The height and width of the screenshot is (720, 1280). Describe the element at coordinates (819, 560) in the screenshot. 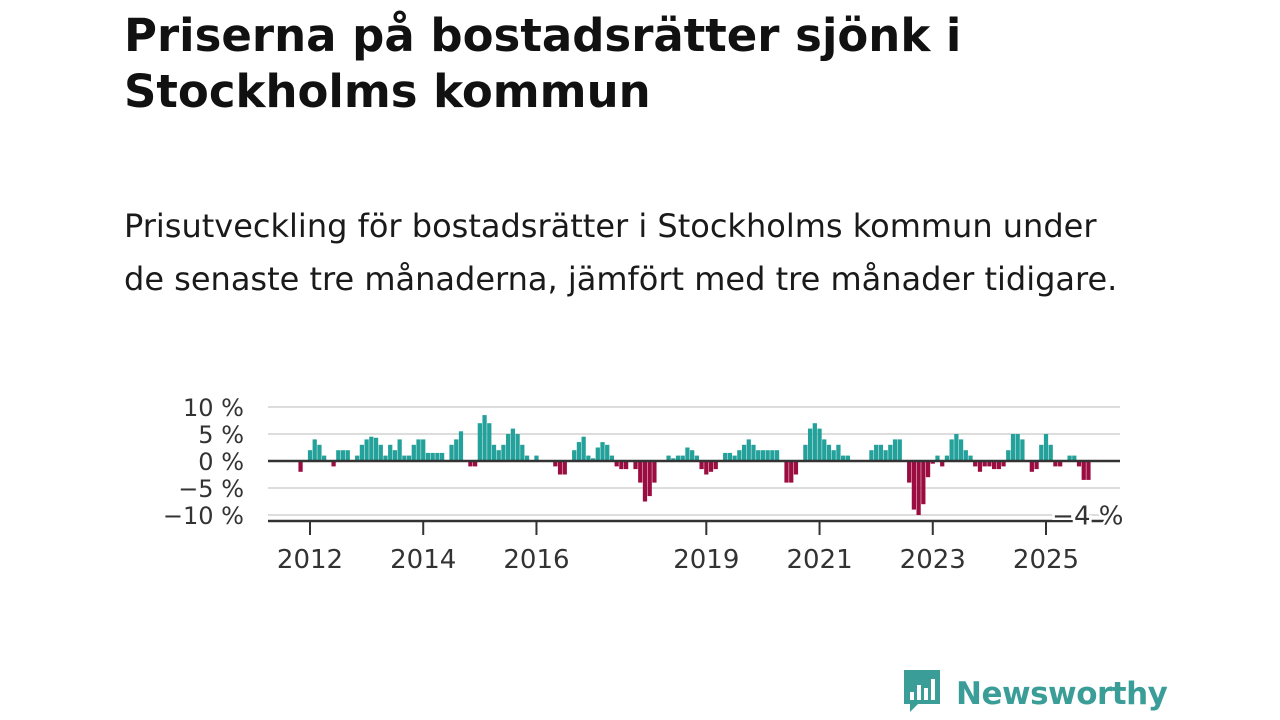

I see `x-tick-label: 2021` at that location.